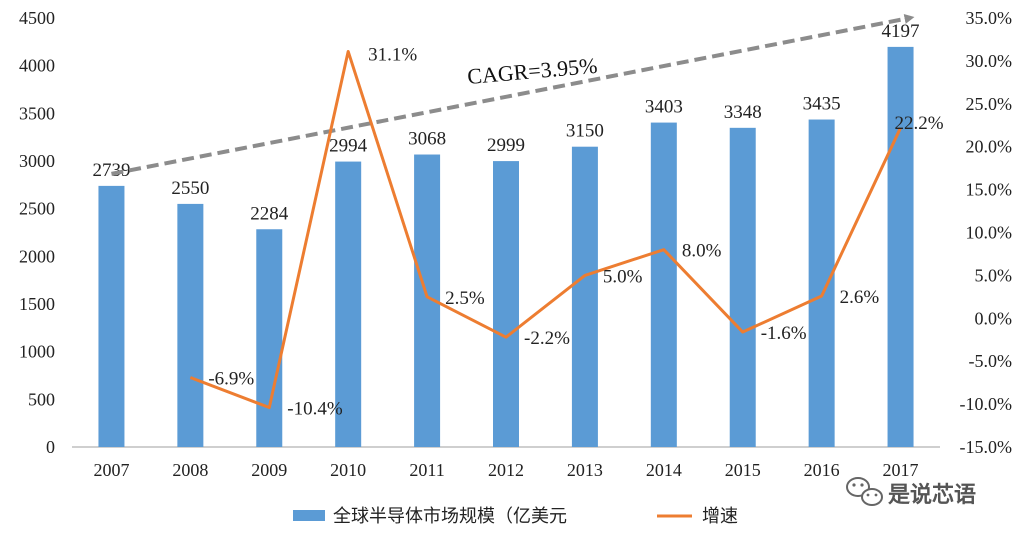  Describe the element at coordinates (822, 470) in the screenshot. I see `x-axis-tick-label: 2016` at that location.